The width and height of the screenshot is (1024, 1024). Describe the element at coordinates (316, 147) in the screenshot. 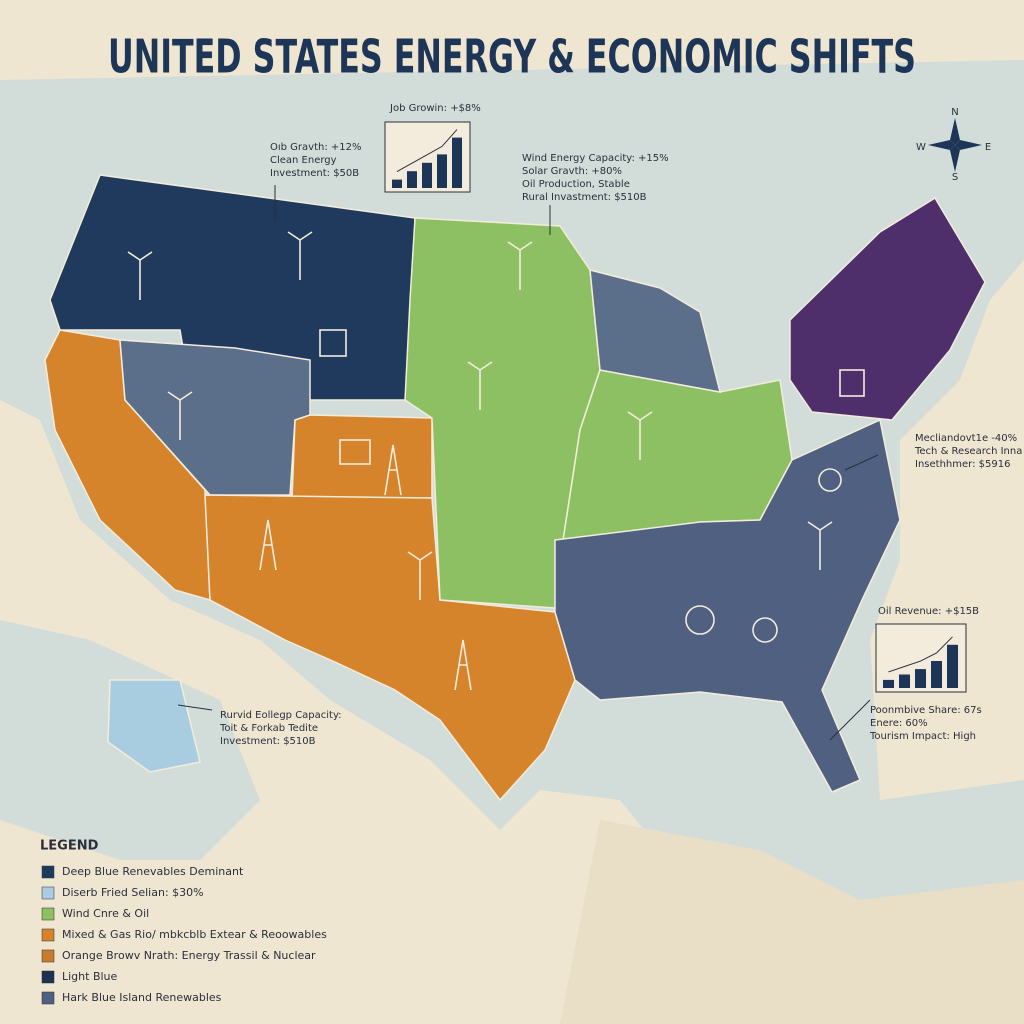

I see `annotation-text: Oıb Gravth: +12%` at that location.